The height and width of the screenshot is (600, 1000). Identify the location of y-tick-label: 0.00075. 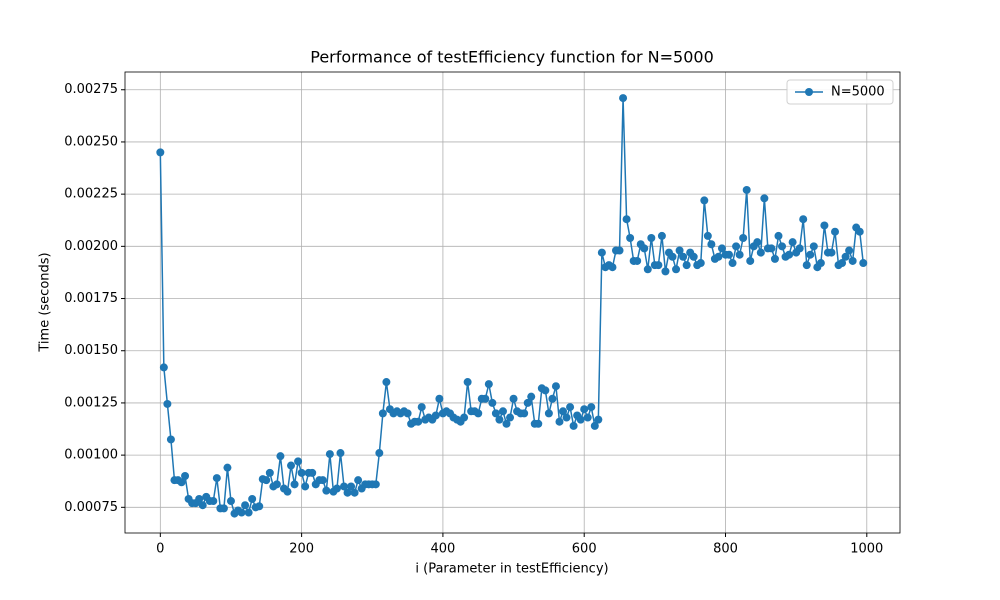
(91, 507).